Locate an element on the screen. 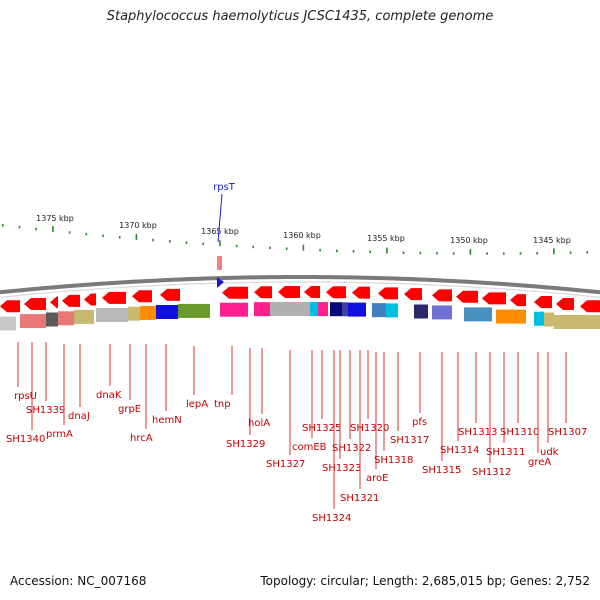 The width and height of the screenshot is (600, 600). gene-label: lepA is located at coordinates (197, 404).